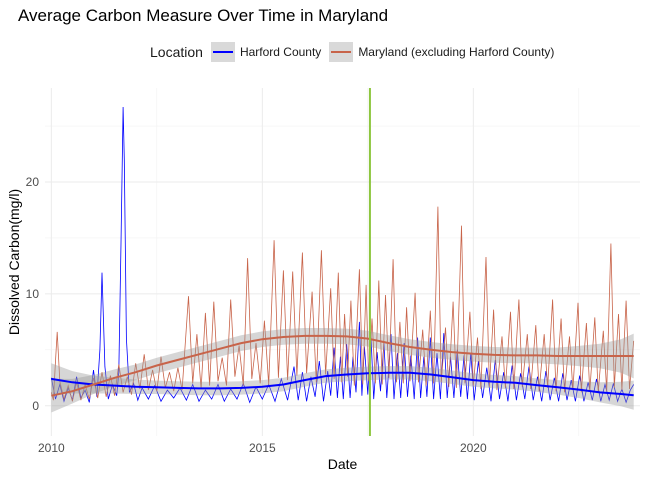 This screenshot has width=672, height=480. Describe the element at coordinates (222, 52) in the screenshot. I see `legend-key-harford` at that location.